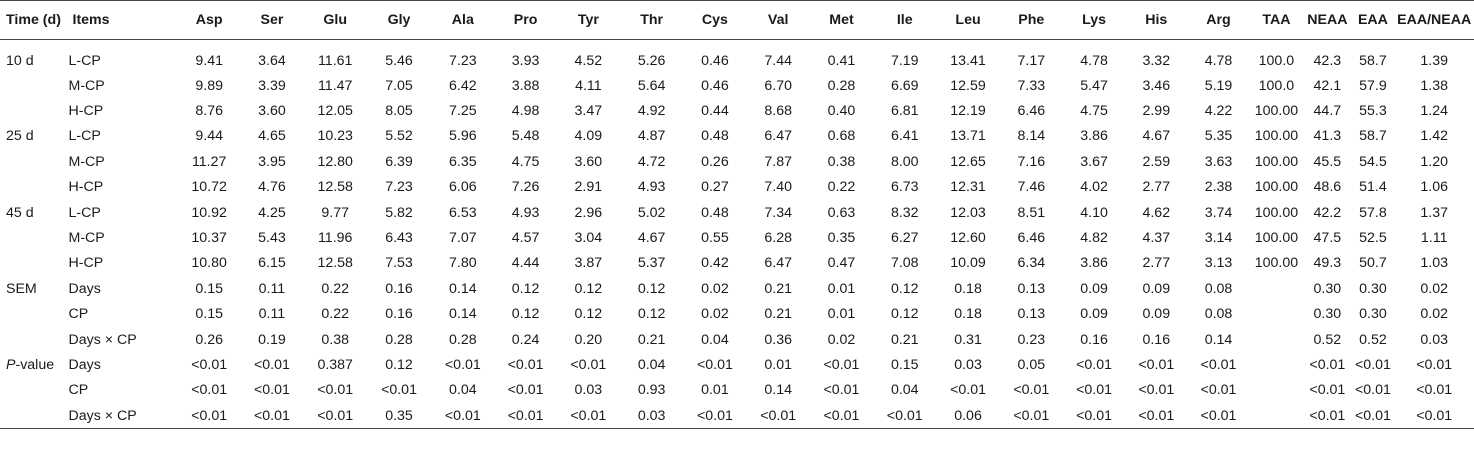 The height and width of the screenshot is (463, 1474). Describe the element at coordinates (1031, 60) in the screenshot. I see `value-cell: 7.17` at that location.